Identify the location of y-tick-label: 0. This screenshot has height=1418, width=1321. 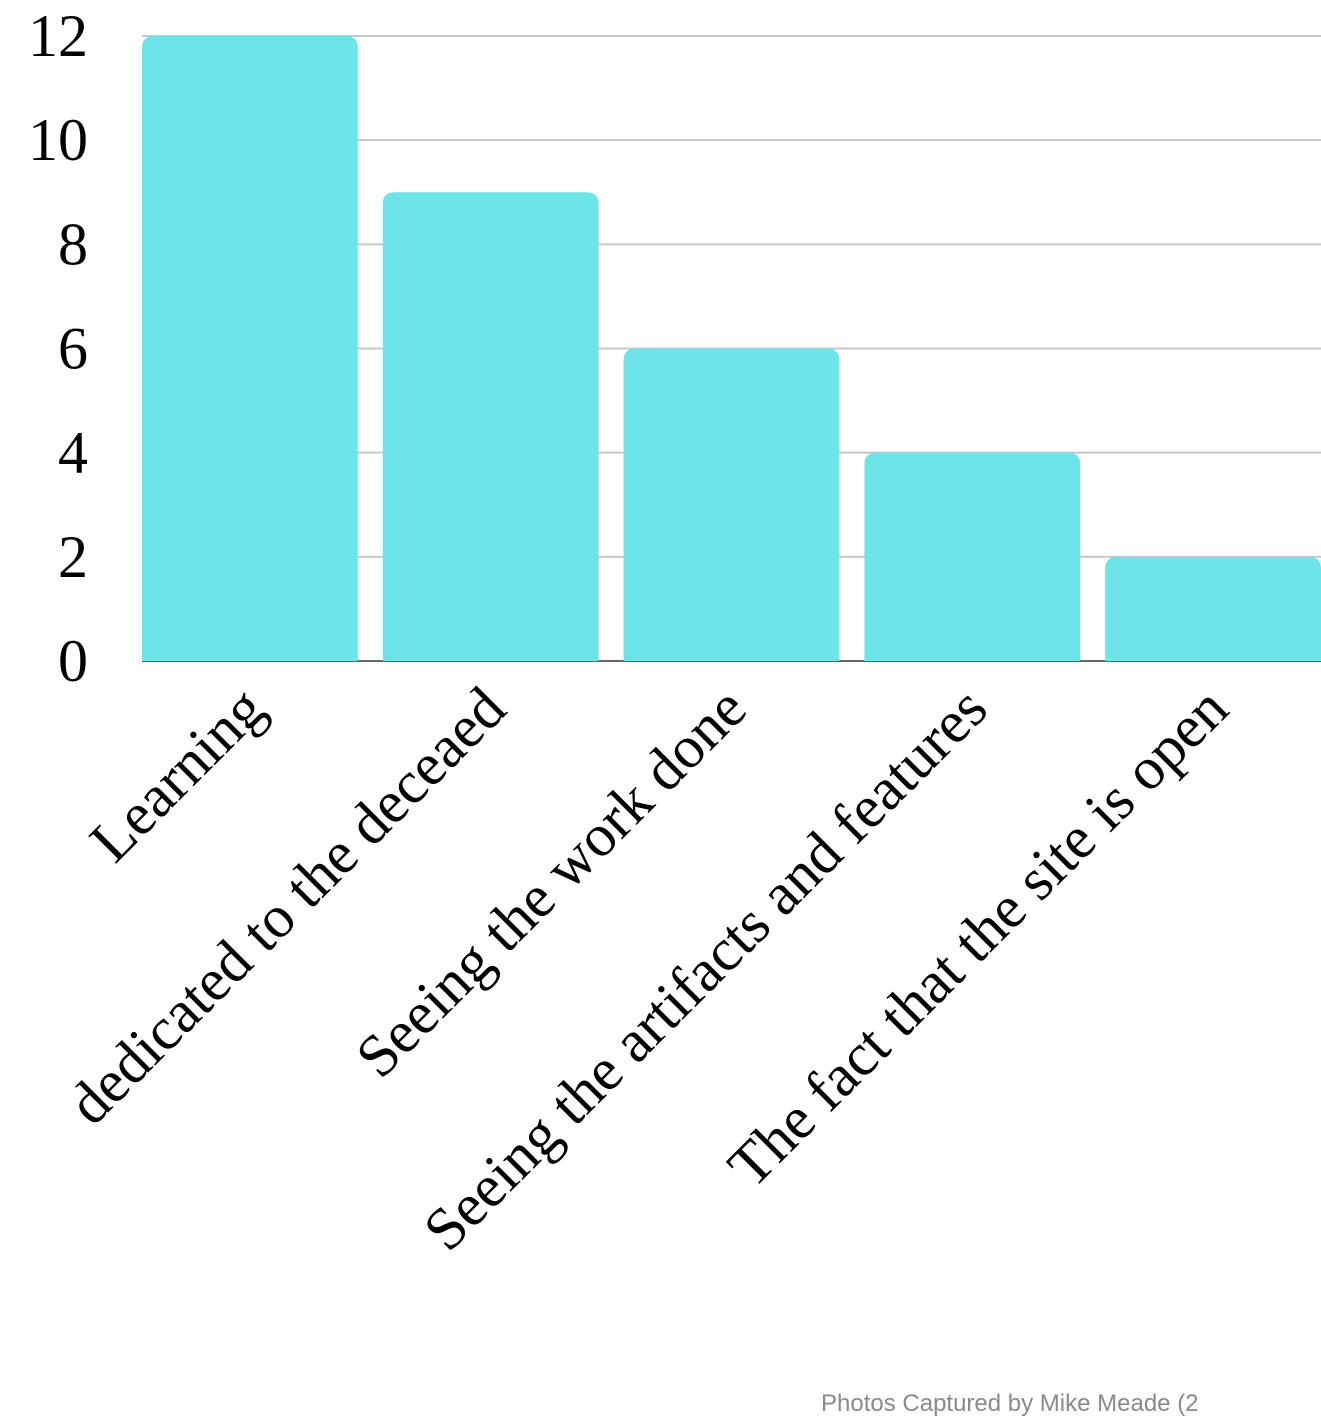
(73, 661).